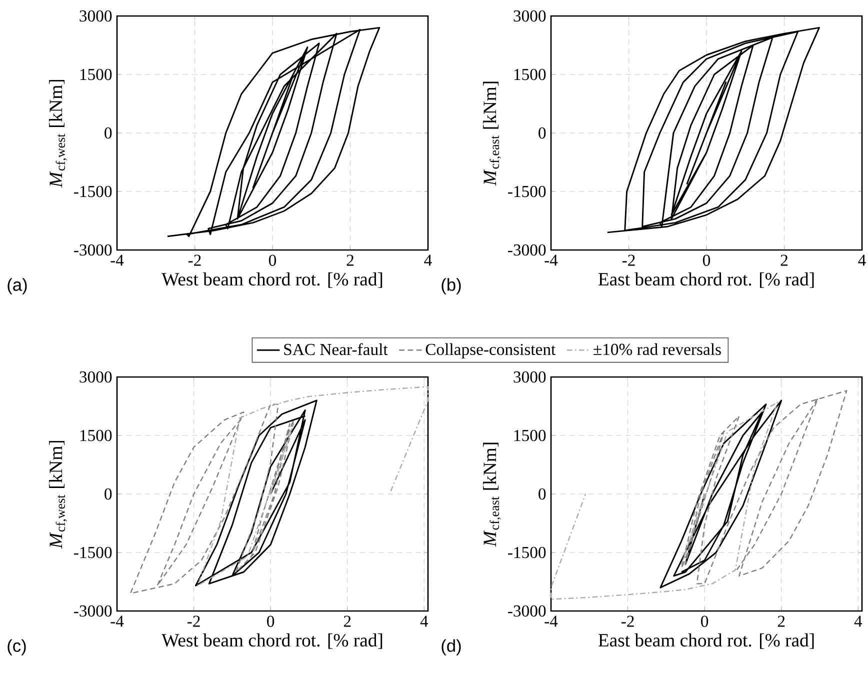 This screenshot has height=679, width=868. What do you see at coordinates (451, 286) in the screenshot?
I see `text: (b)` at bounding box center [451, 286].